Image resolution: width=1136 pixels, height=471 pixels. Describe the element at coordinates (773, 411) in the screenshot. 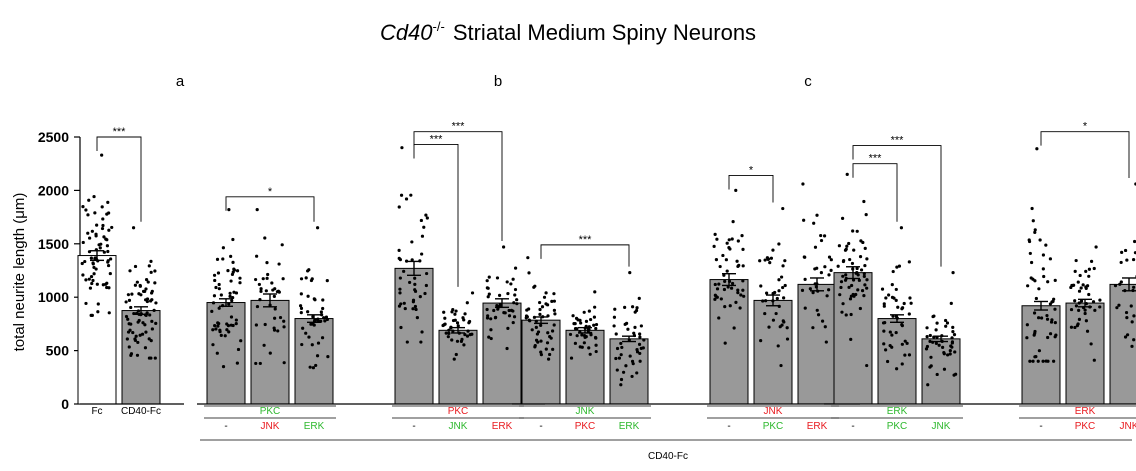

I see `group-header-label: JNK` at that location.